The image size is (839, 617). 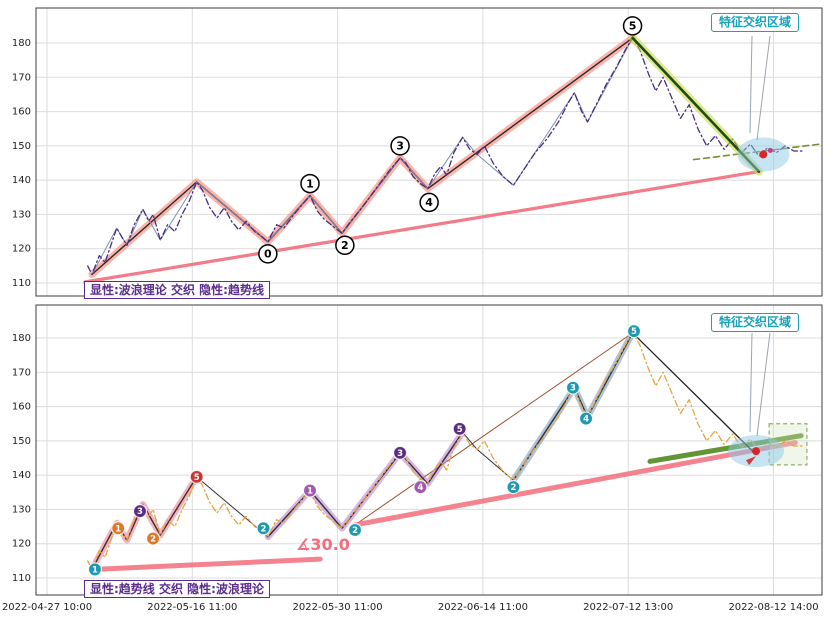 I want to click on convergence-dot-top, so click(x=763, y=154).